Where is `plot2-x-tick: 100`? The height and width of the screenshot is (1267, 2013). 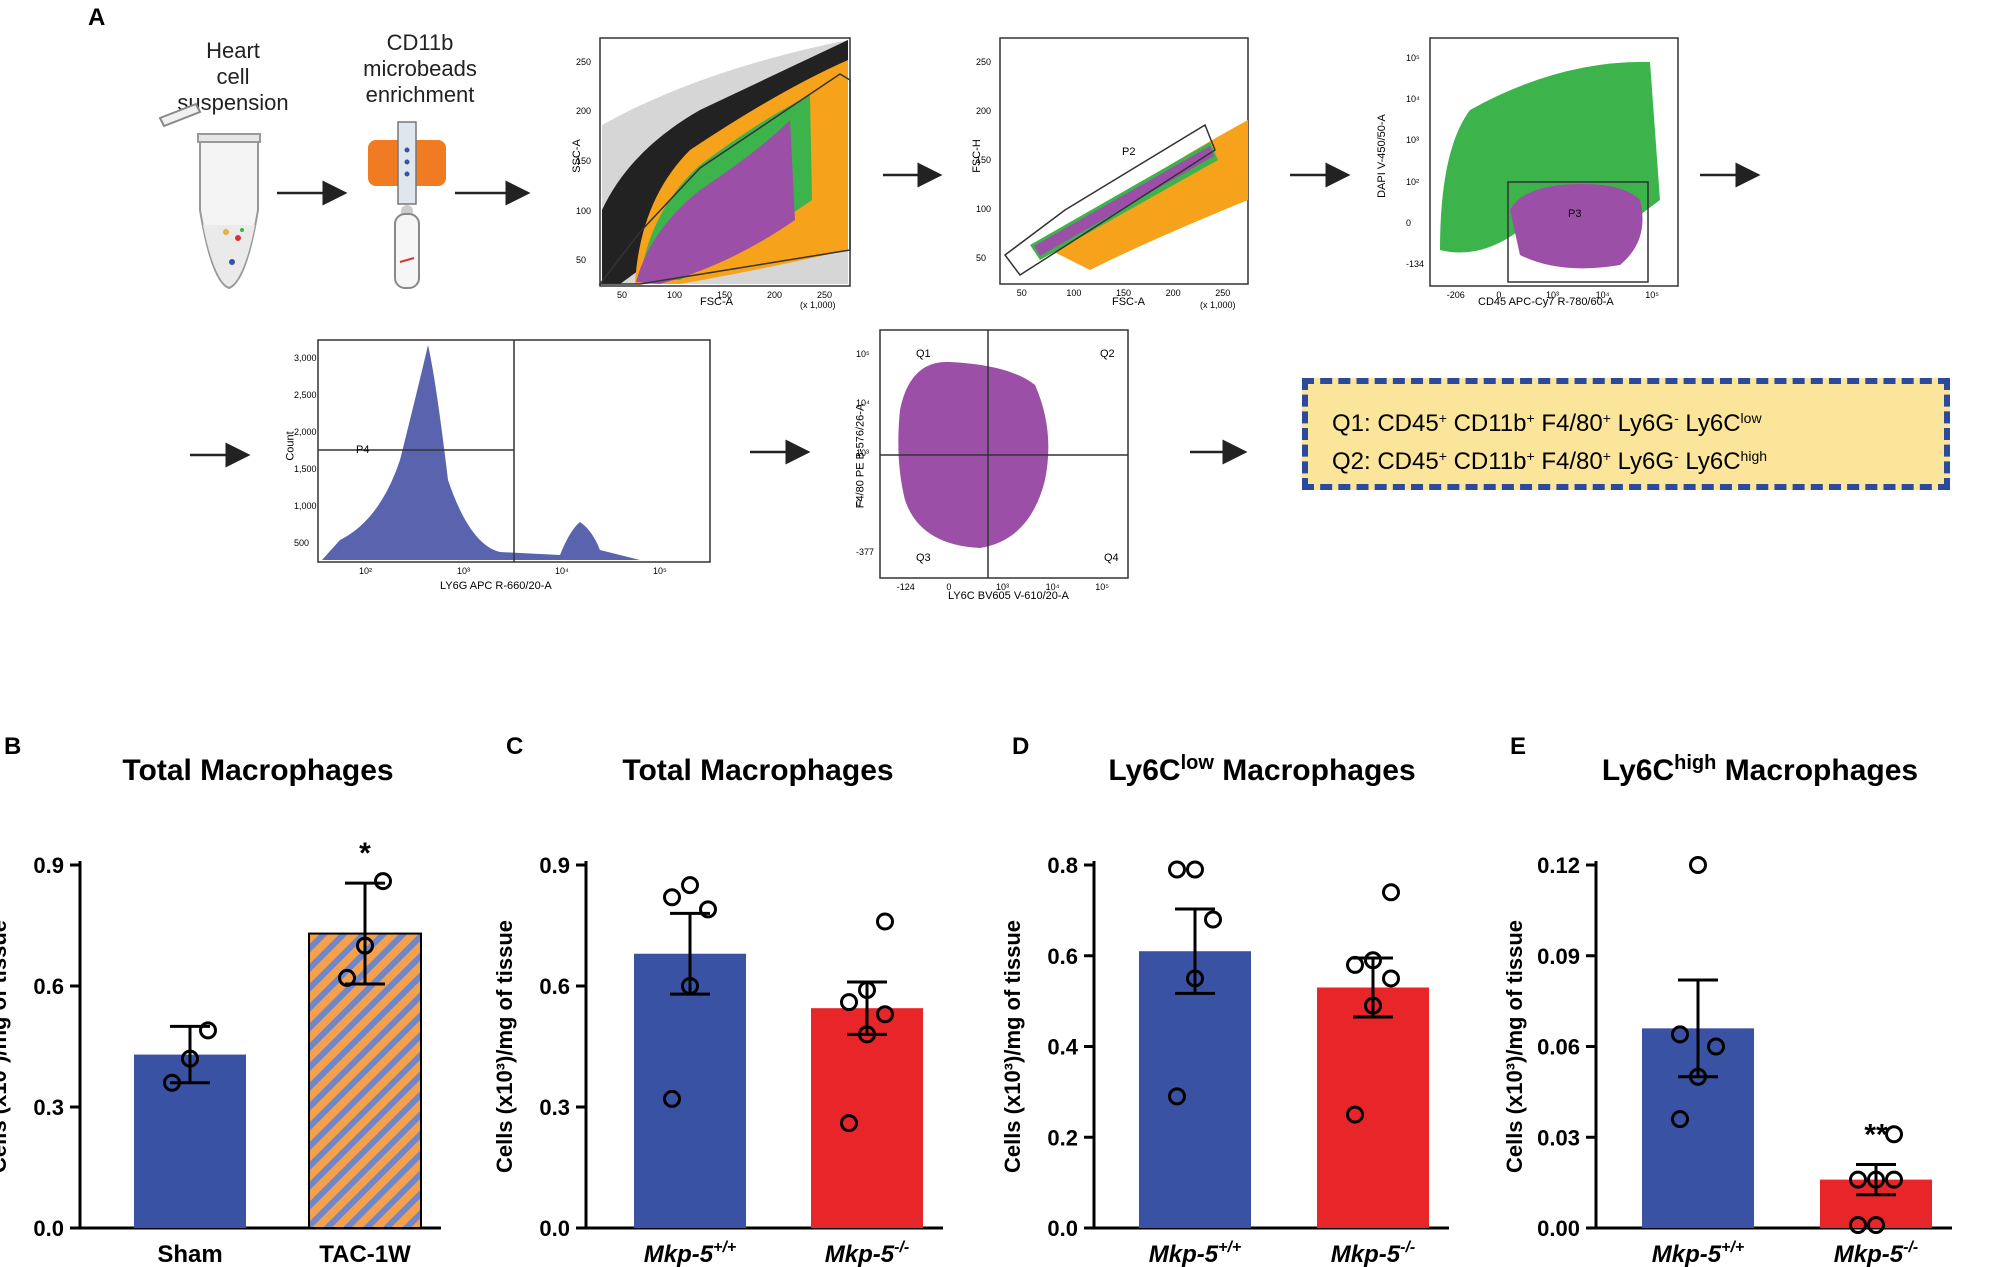
plot2-x-tick: 100 is located at coordinates (1074, 293).